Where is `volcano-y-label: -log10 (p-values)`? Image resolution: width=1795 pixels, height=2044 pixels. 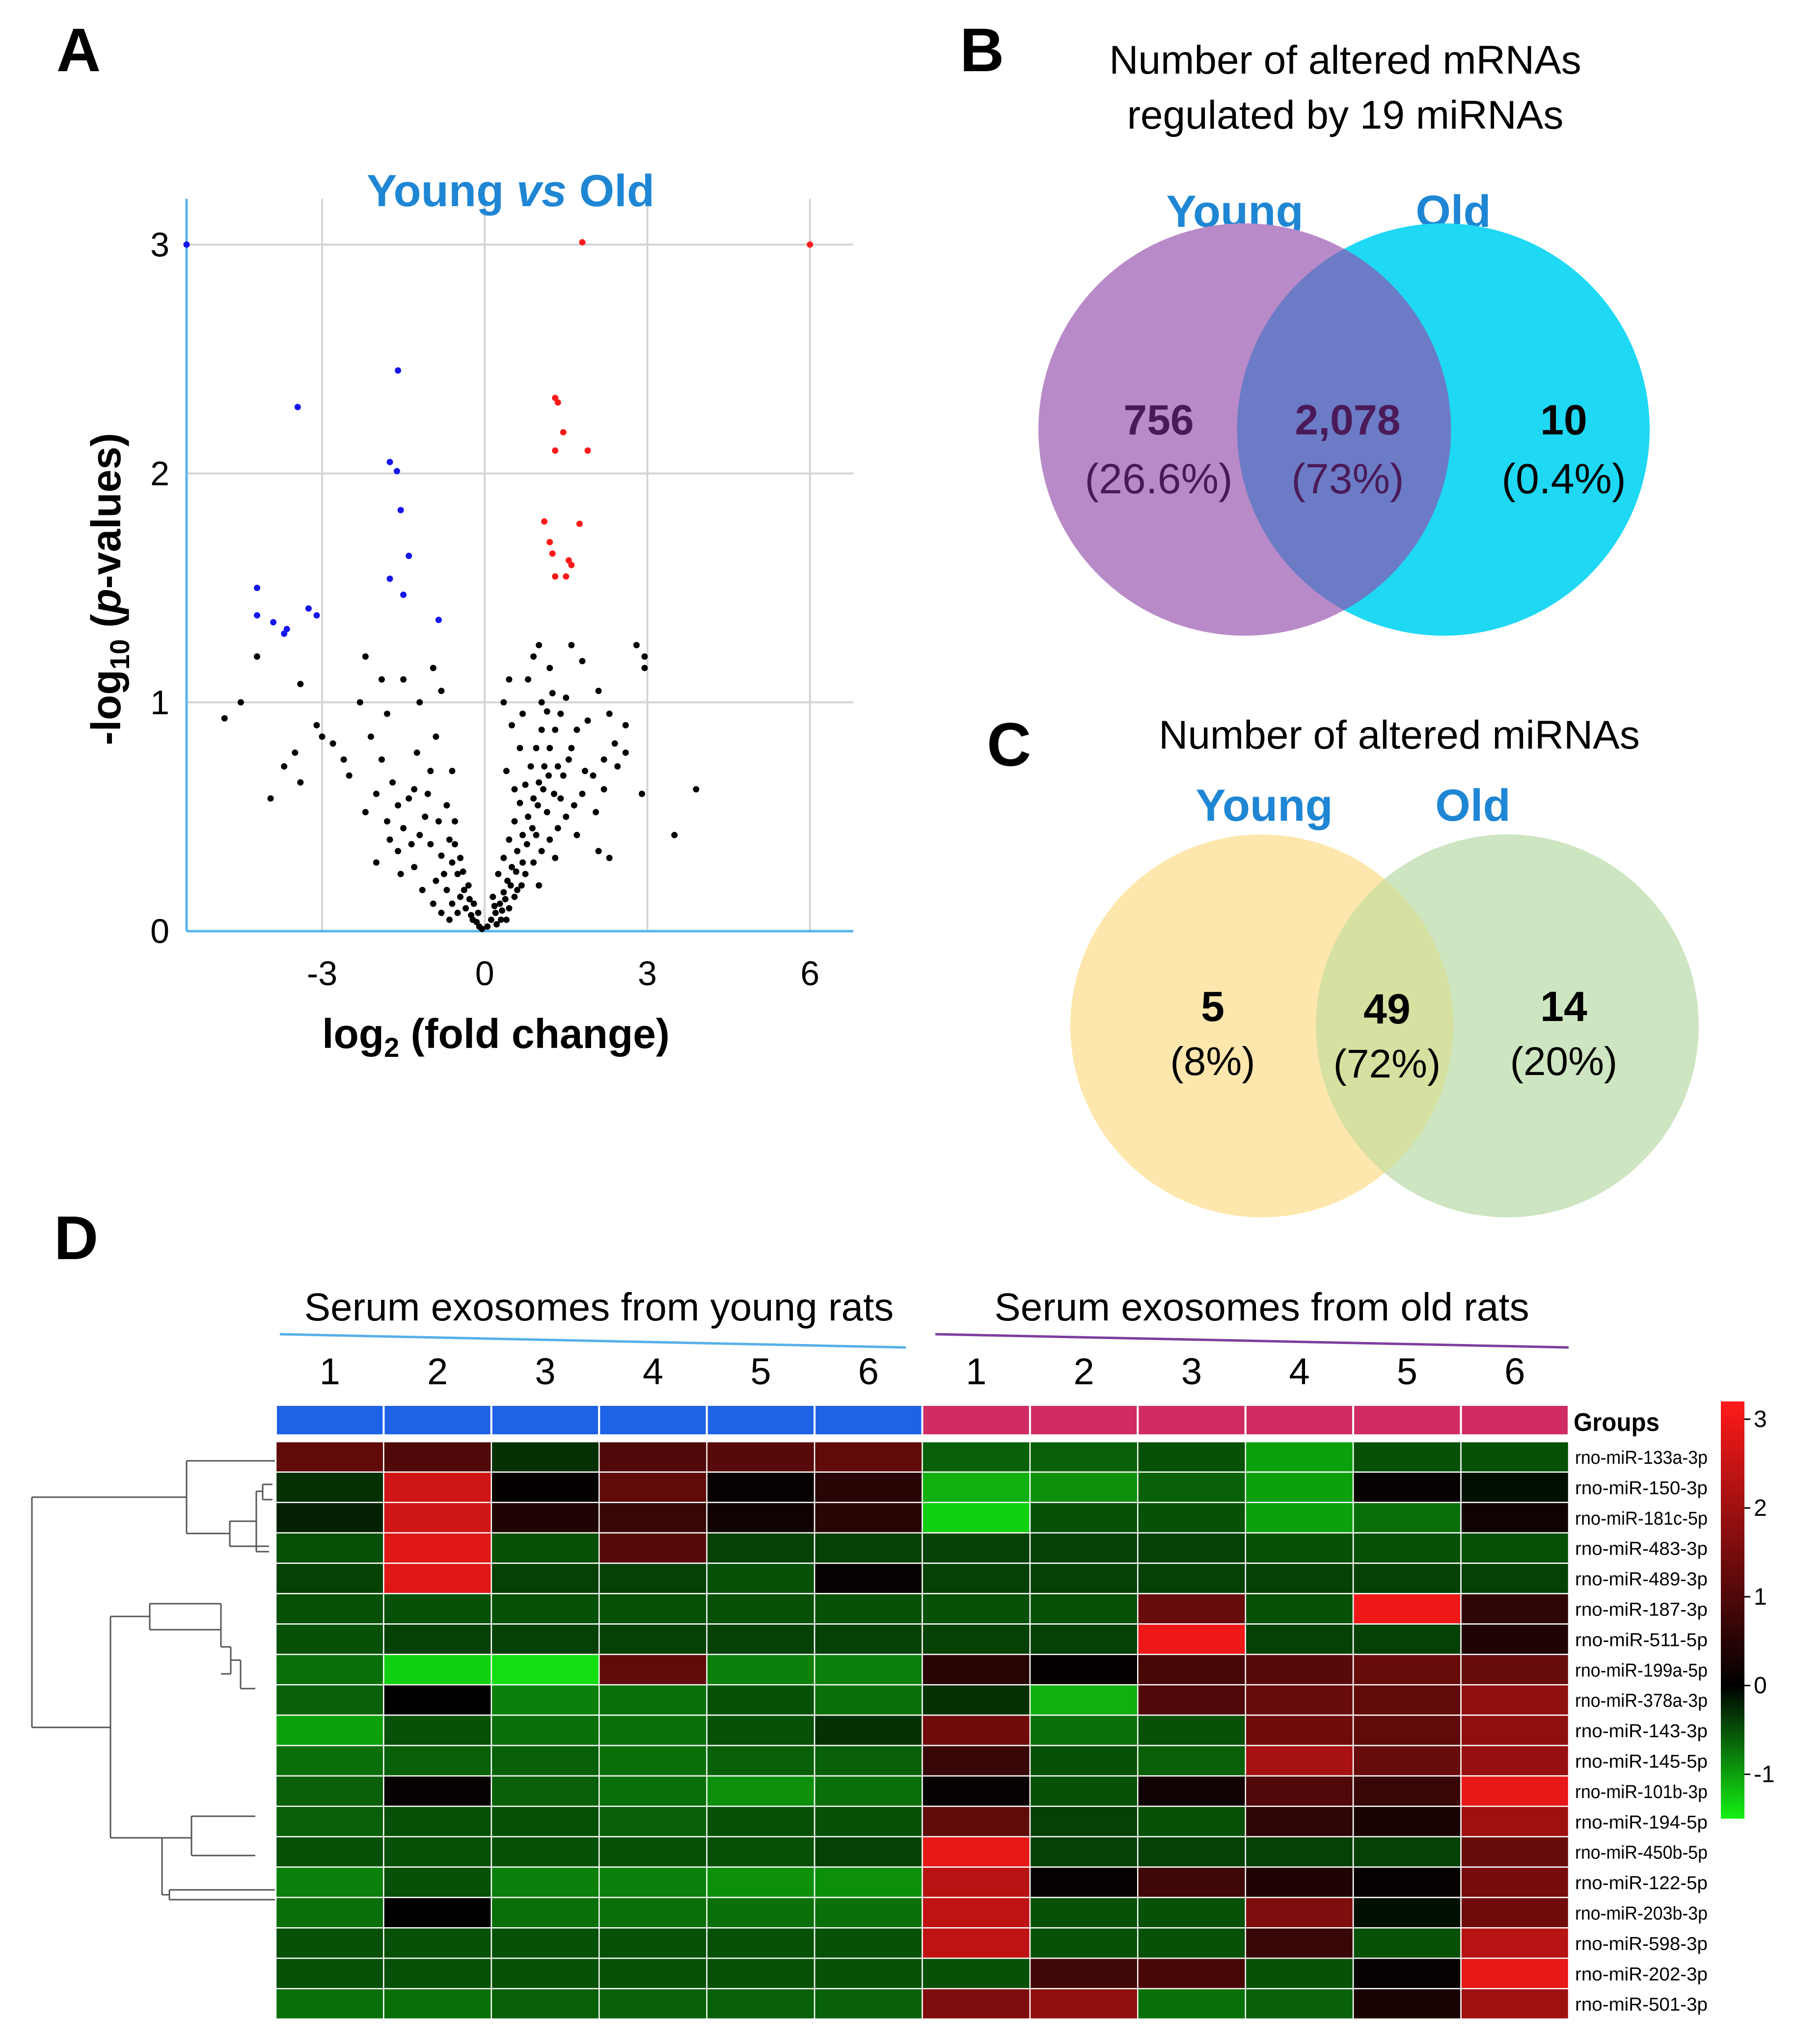
volcano-y-label: -log10 (p-values) is located at coordinates (109, 589).